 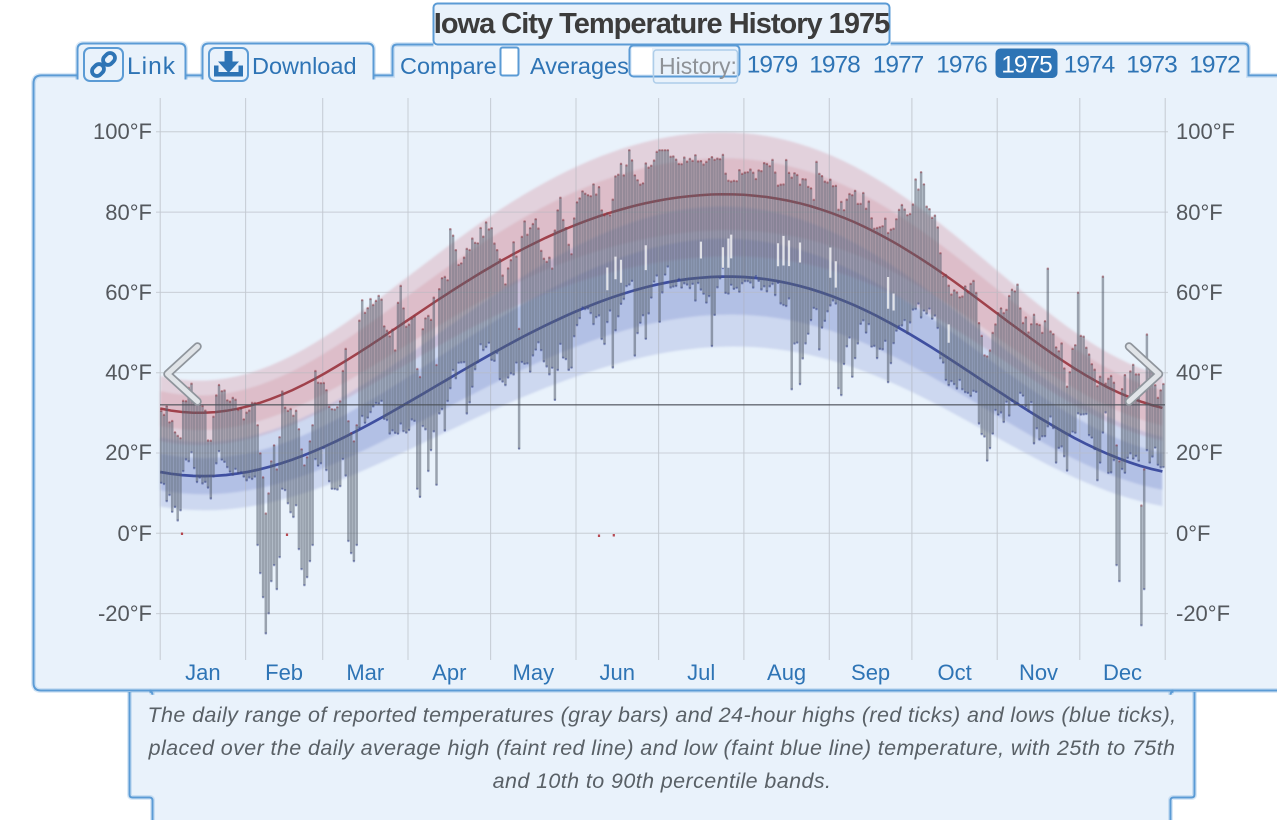 I want to click on svg-text: Jul, so click(x=701, y=672).